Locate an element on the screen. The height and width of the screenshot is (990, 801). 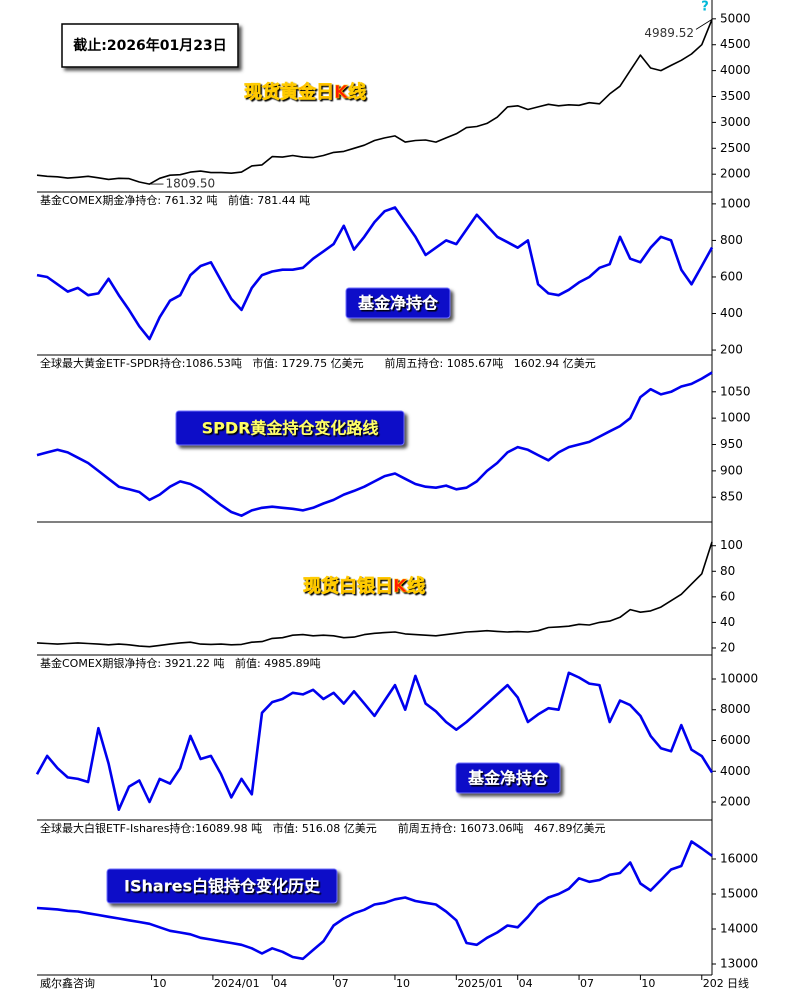
y-tick-label: 14000 is located at coordinates (739, 929).